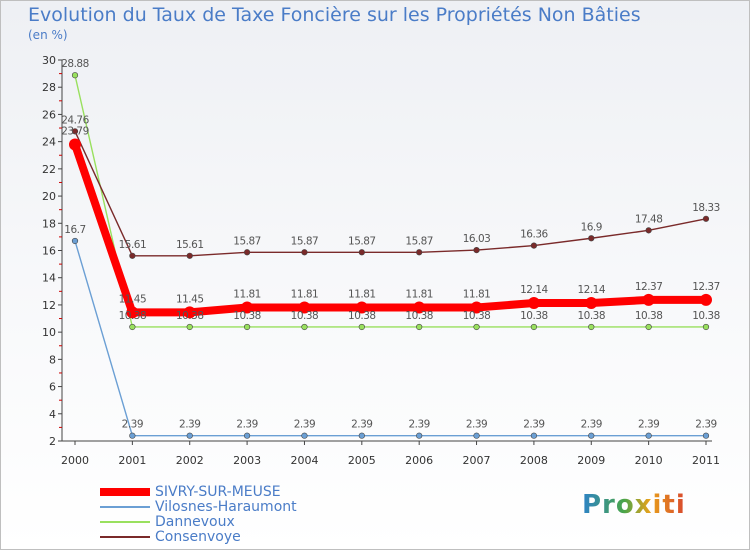 The image size is (750, 550). Describe the element at coordinates (591, 290) in the screenshot. I see `data-label: 12.14` at that location.